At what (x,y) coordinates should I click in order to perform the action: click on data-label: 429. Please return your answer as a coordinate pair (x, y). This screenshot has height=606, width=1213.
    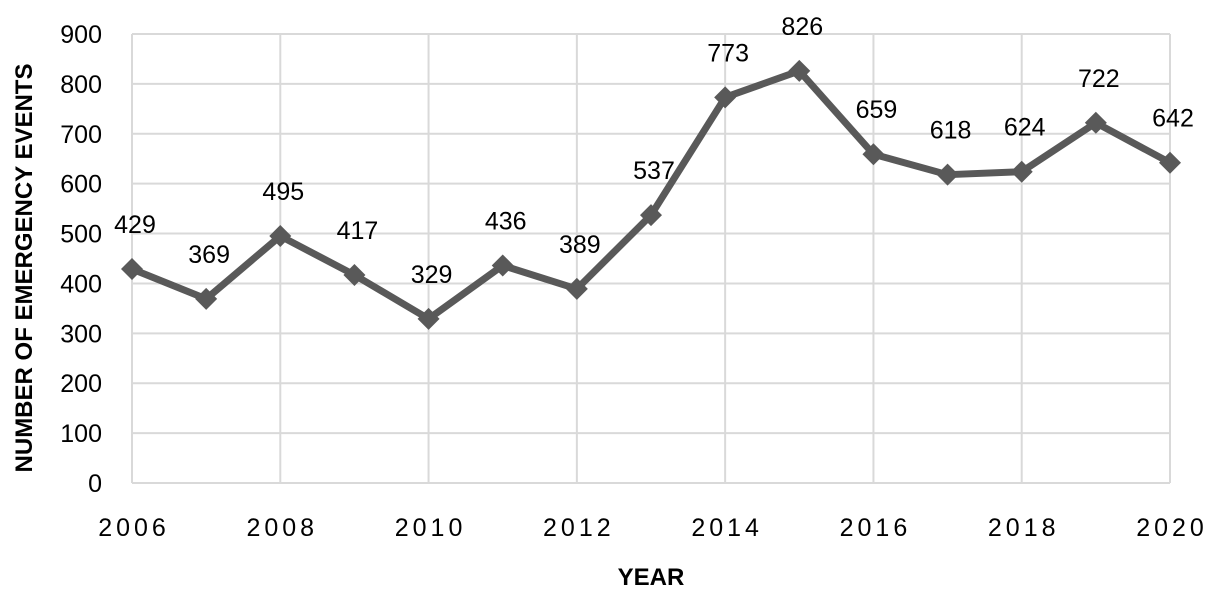
    Looking at the image, I should click on (135, 225).